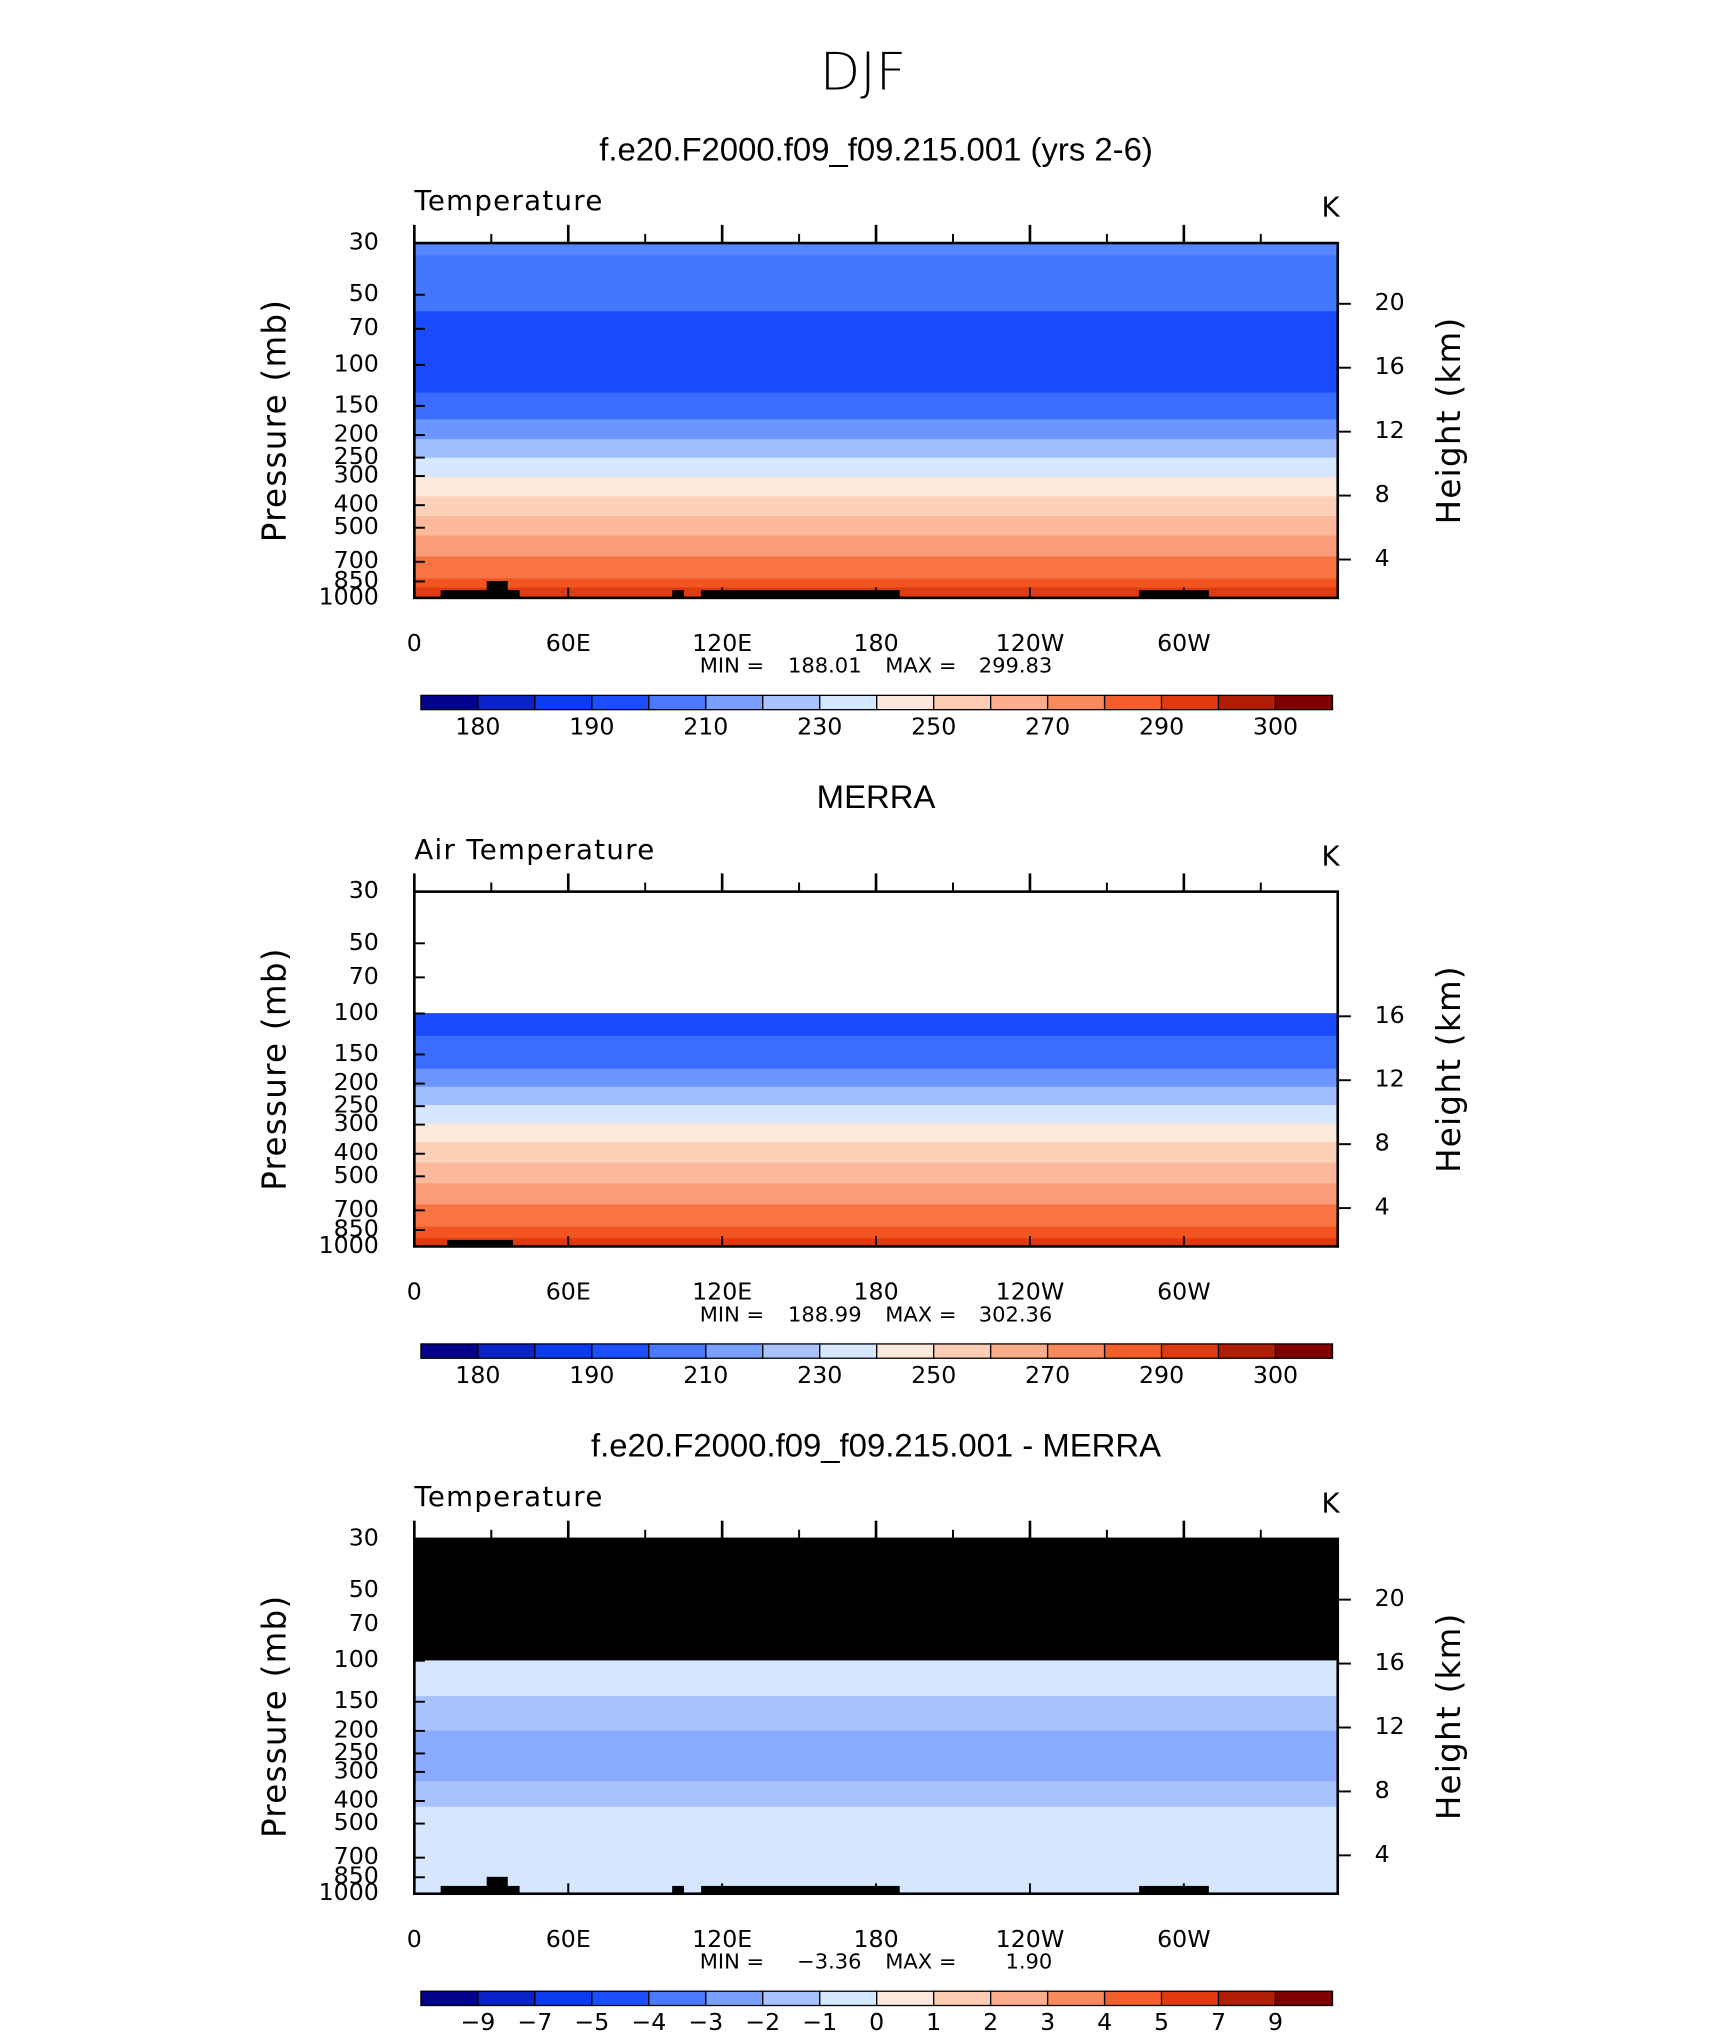 The height and width of the screenshot is (2038, 1710). Describe the element at coordinates (819, 2022) in the screenshot. I see `colorbar-tick-label: −1` at that location.